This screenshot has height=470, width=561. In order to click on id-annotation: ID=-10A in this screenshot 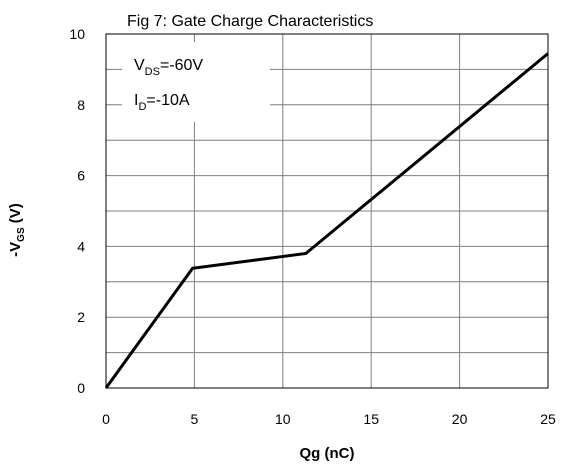, I will do `click(162, 102)`.